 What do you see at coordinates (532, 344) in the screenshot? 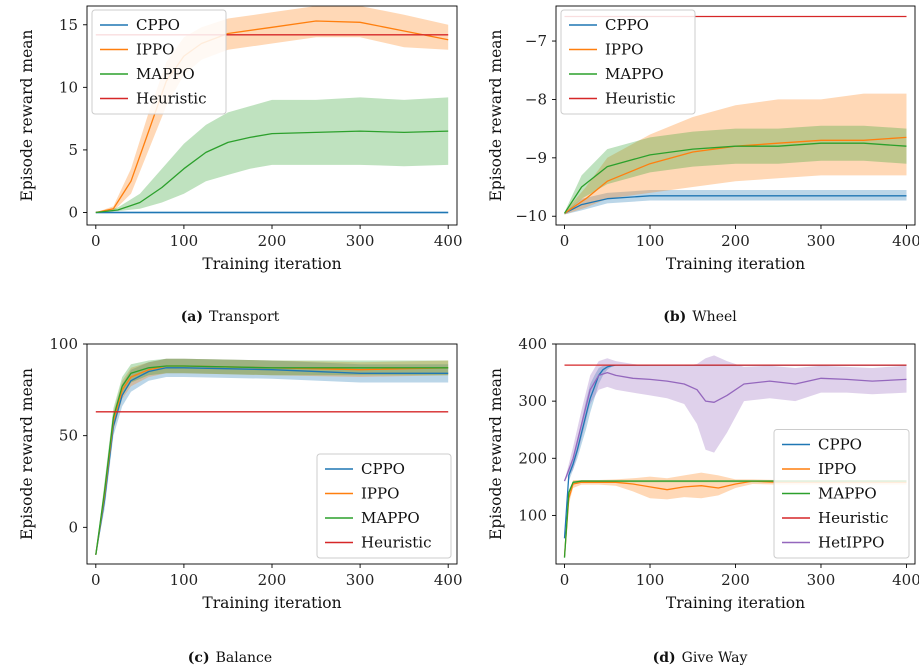
I see `y-tick-label: 400` at bounding box center [532, 344].